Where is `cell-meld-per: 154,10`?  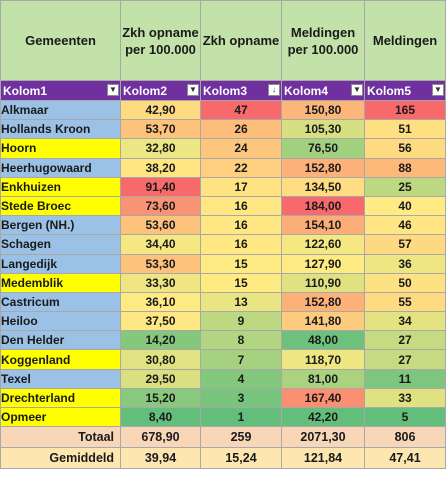 cell-meld-per: 154,10 is located at coordinates (323, 225).